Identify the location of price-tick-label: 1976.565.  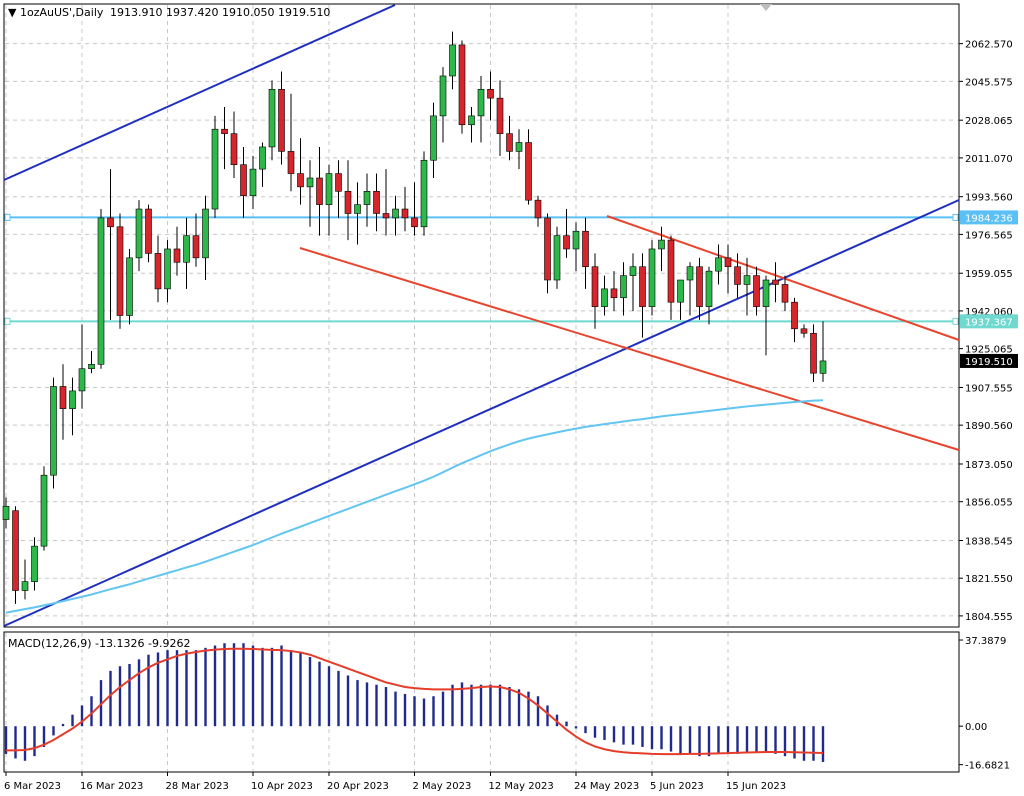
(989, 235).